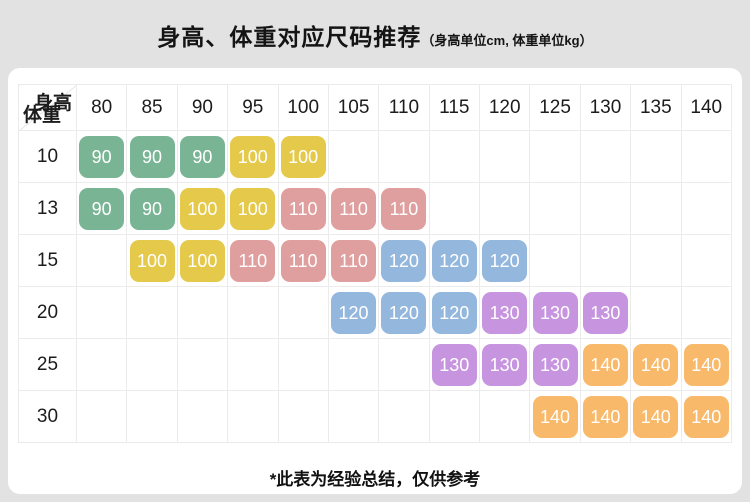 The image size is (750, 502). I want to click on weight-header-cell: 30, so click(47, 416).